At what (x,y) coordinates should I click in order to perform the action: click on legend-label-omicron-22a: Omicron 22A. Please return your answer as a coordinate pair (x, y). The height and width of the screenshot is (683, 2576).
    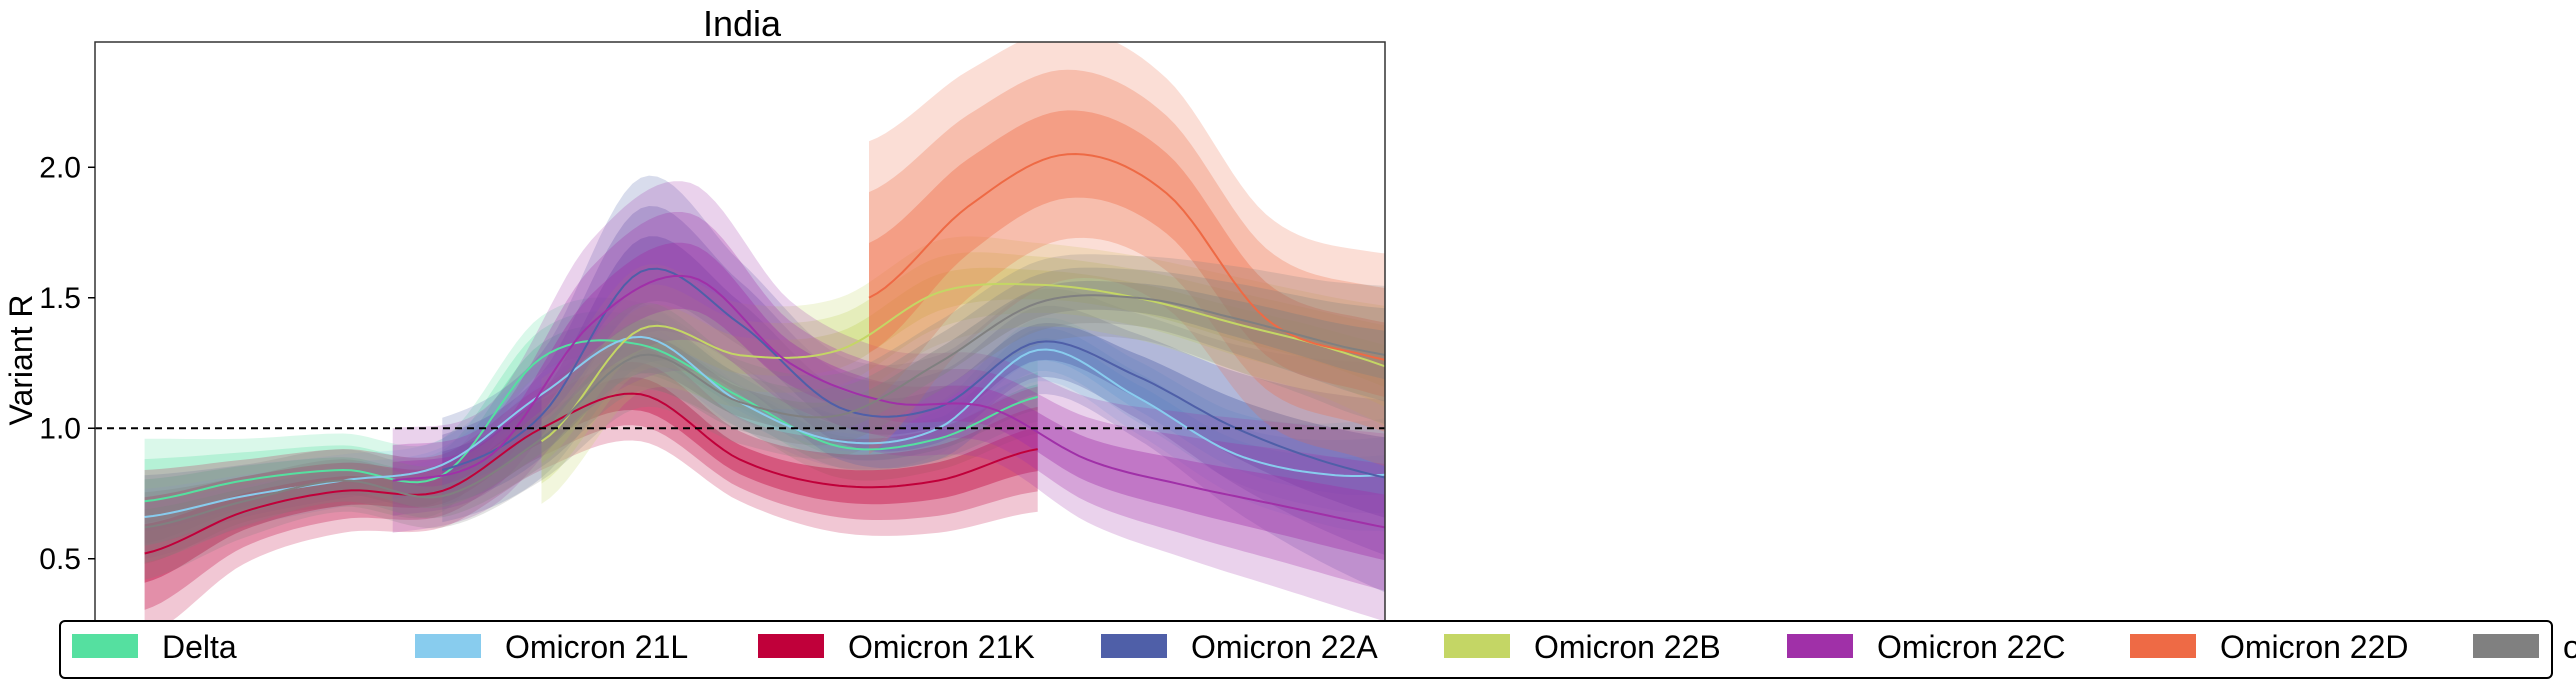
    Looking at the image, I should click on (1284, 647).